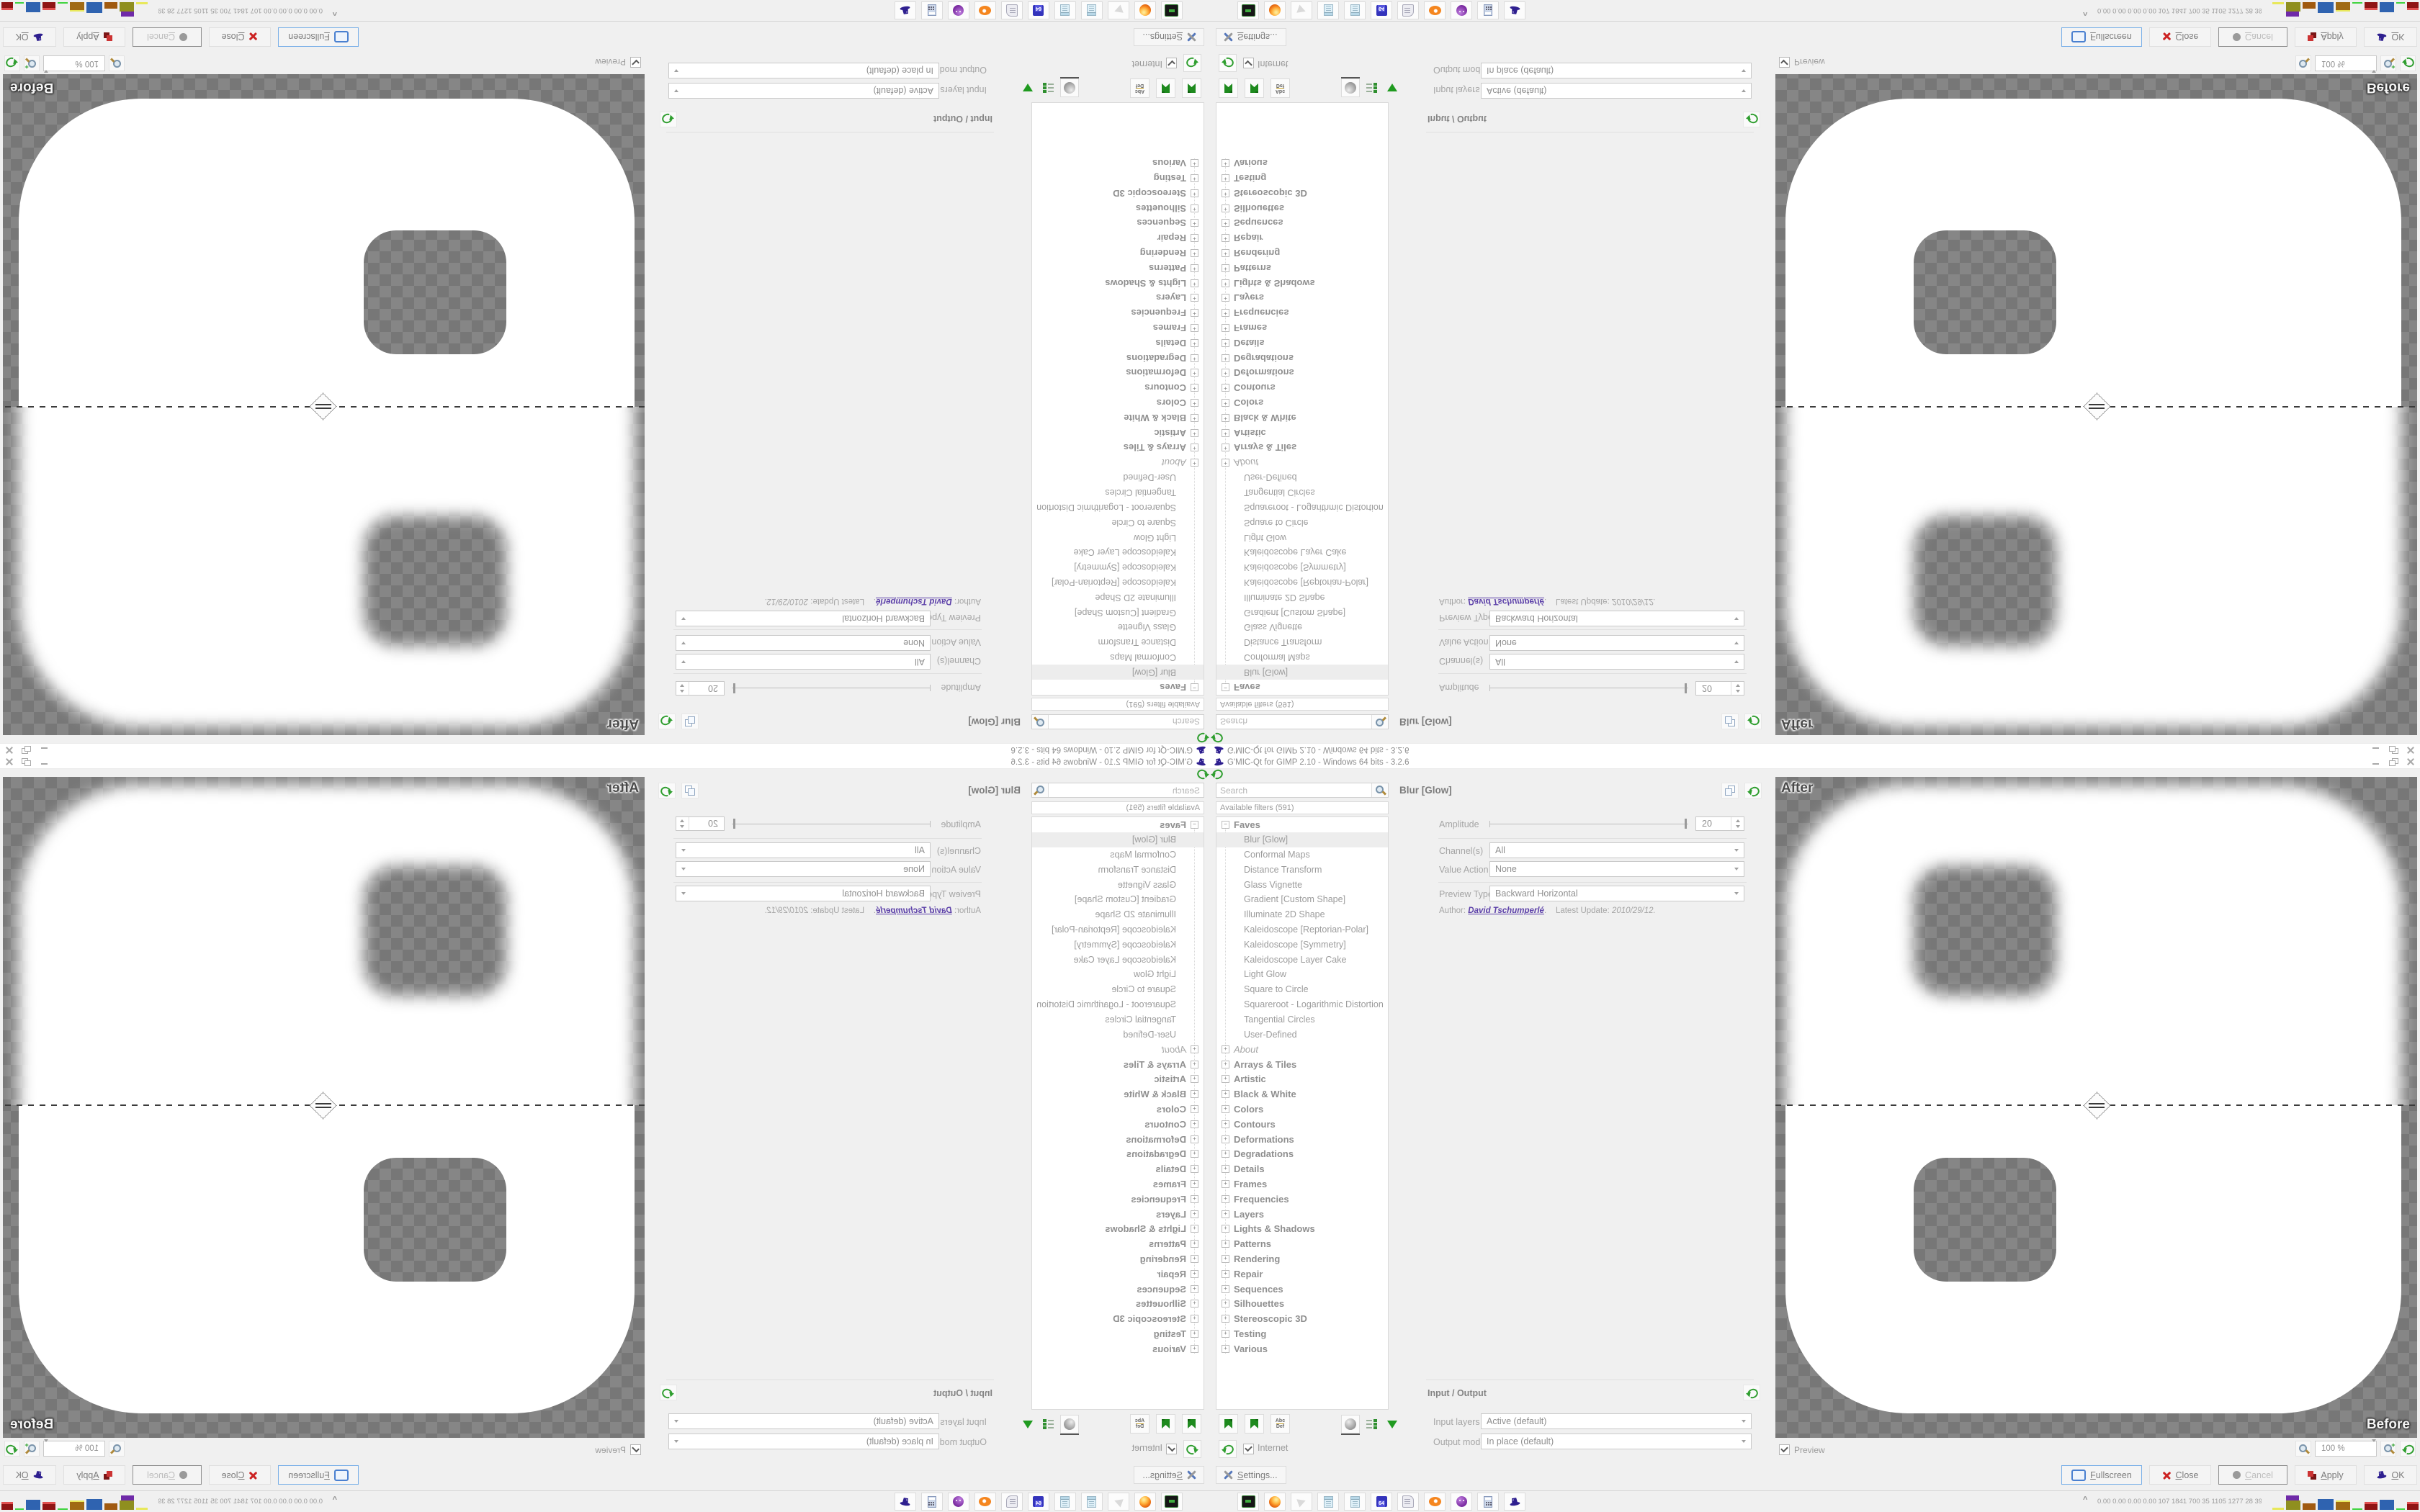 The height and width of the screenshot is (1512, 2420). I want to click on tree-category: + Colors, so click(1118, 1109).